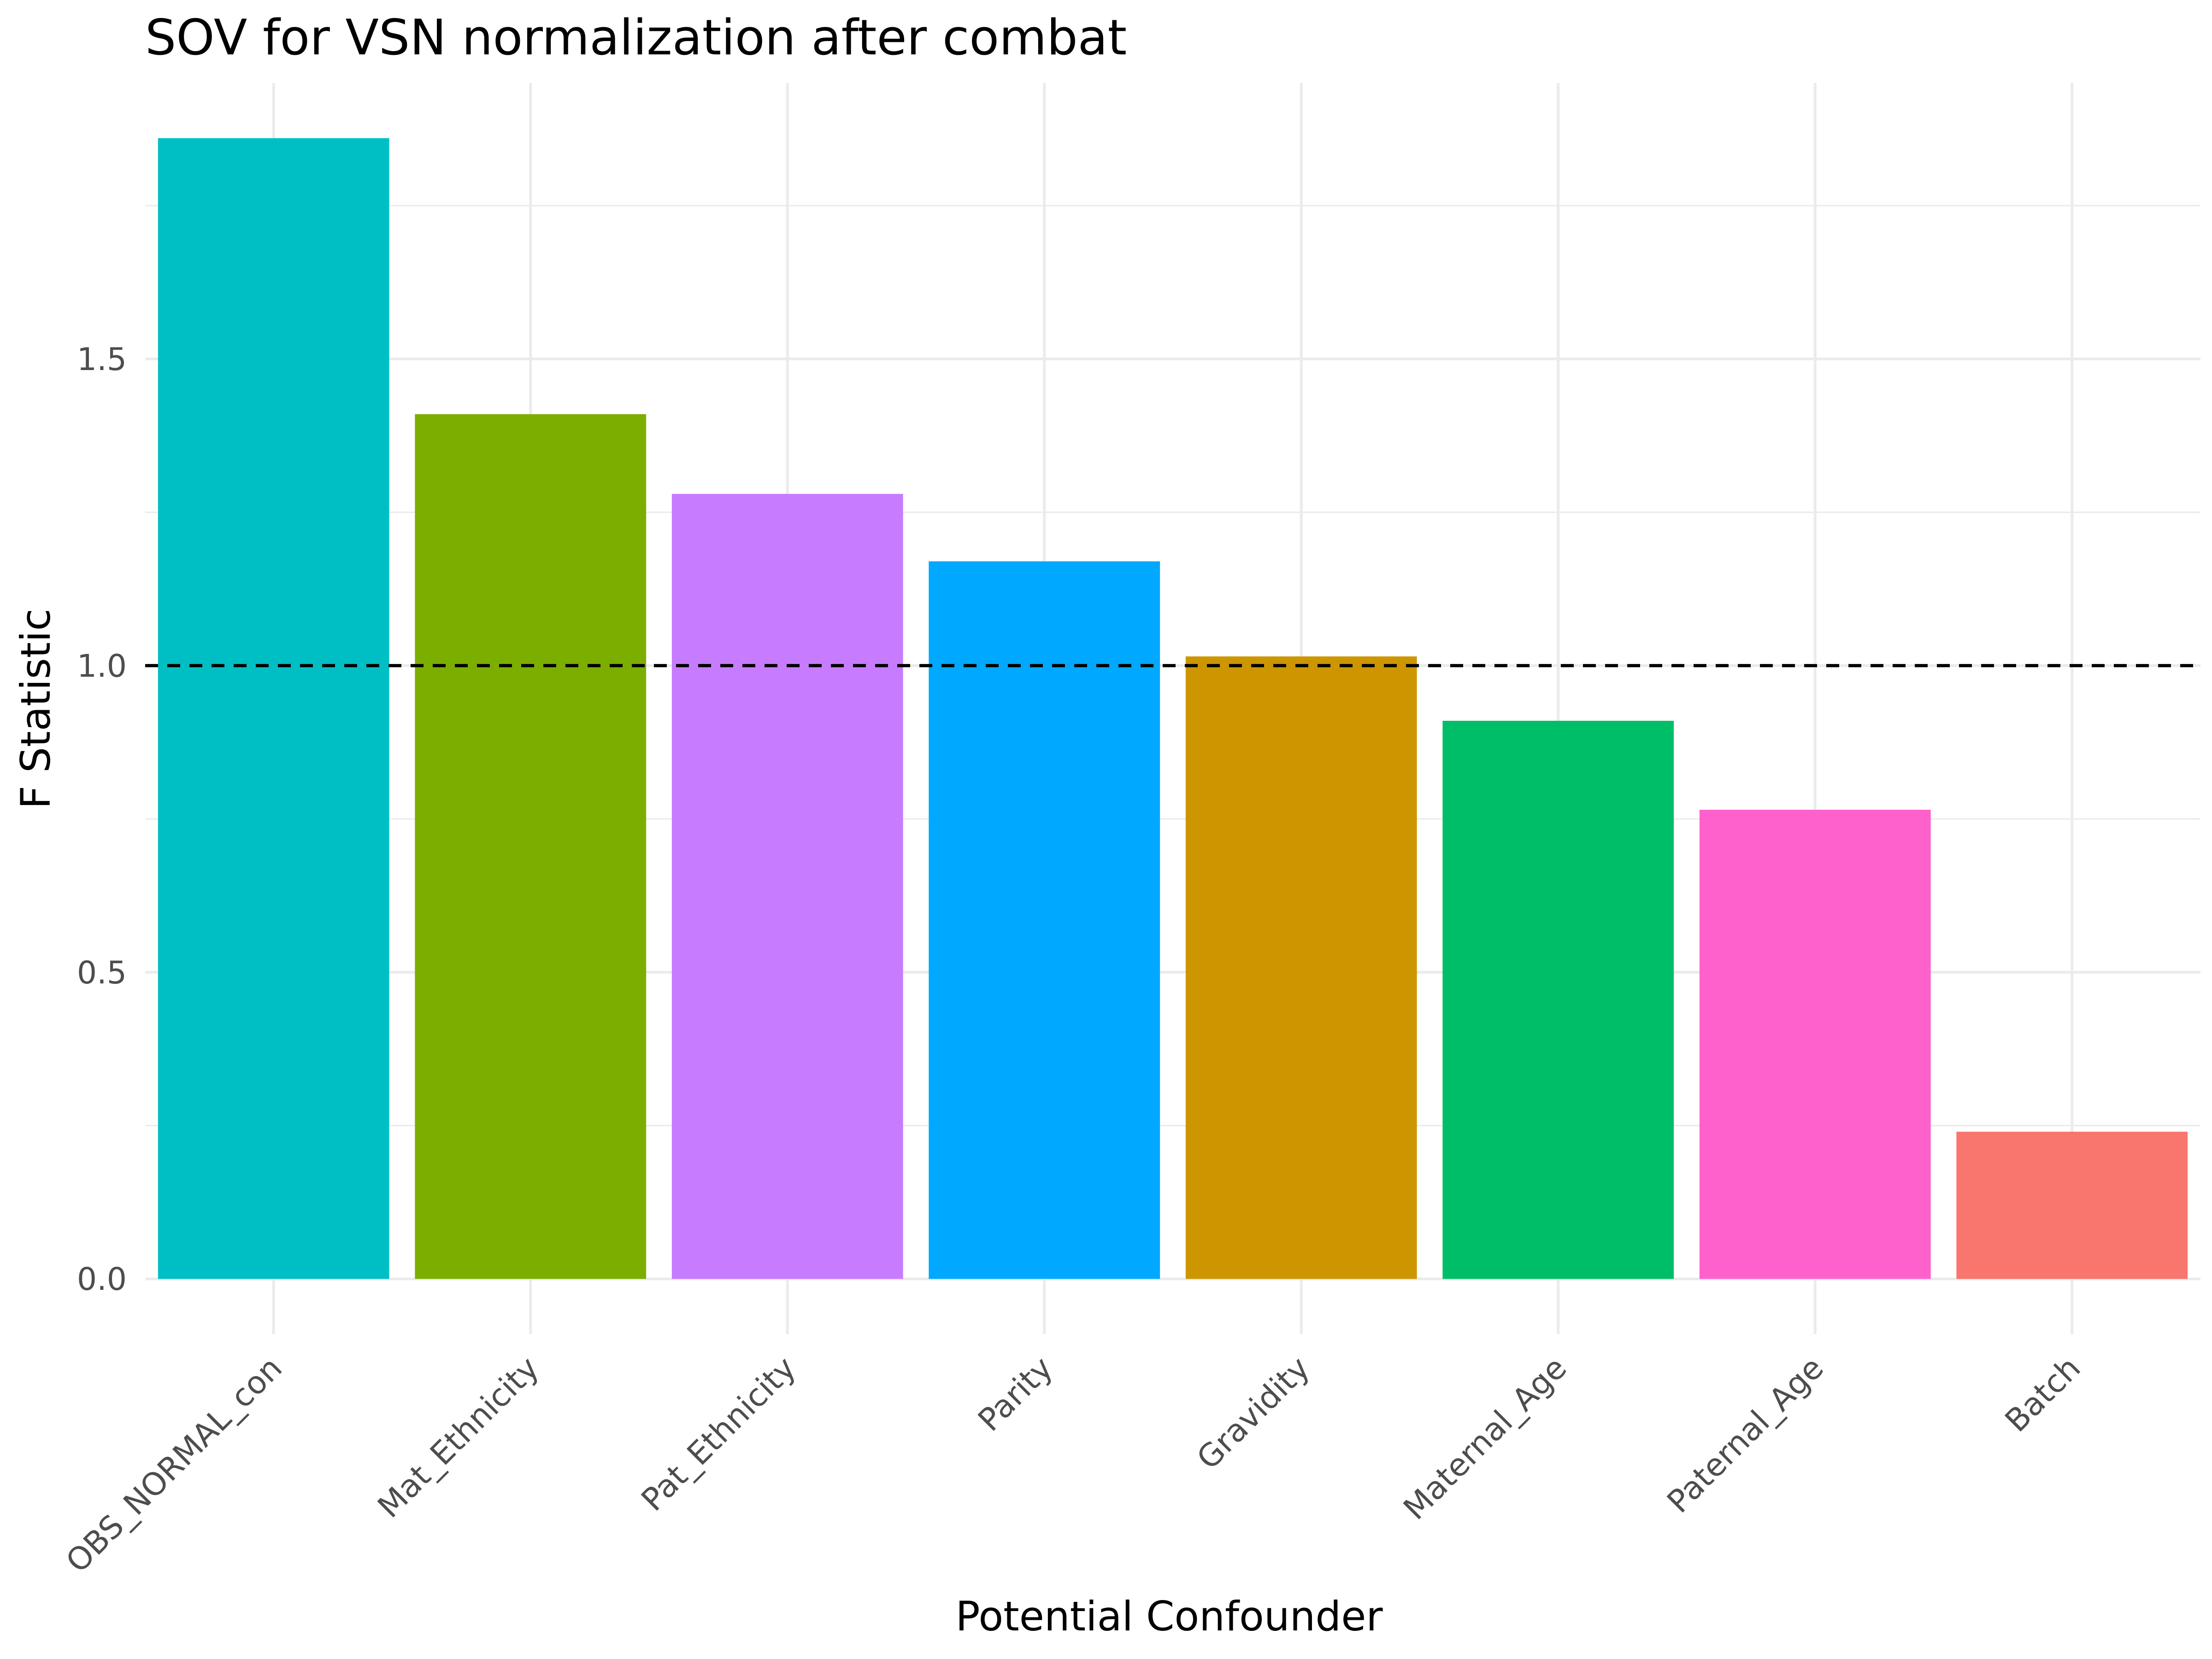  I want to click on bar-mat-ethnicity, so click(531, 846).